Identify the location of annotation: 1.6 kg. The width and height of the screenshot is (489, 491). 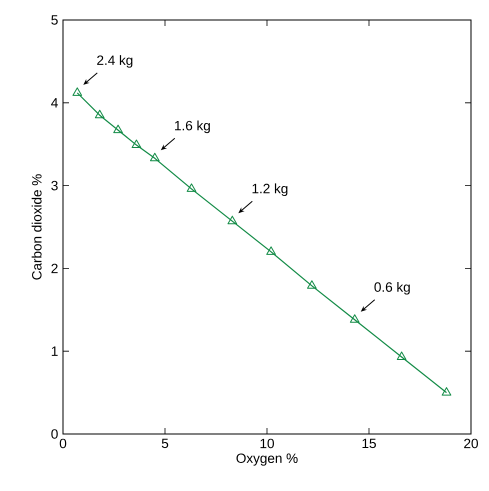
(192, 127).